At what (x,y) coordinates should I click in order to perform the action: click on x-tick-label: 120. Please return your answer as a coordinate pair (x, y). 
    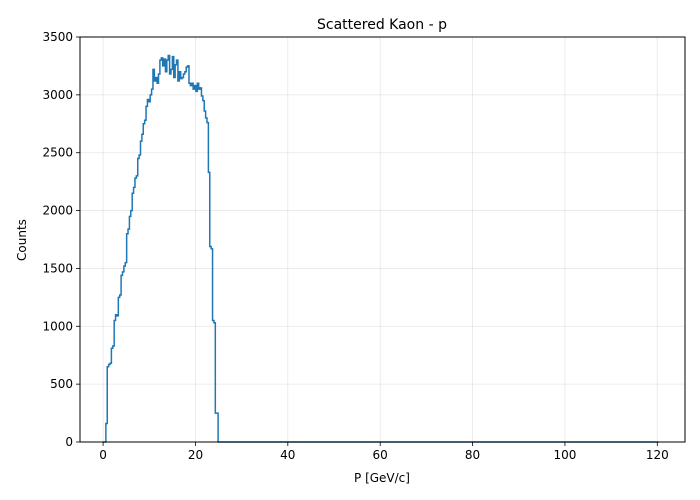
    Looking at the image, I should click on (657, 455).